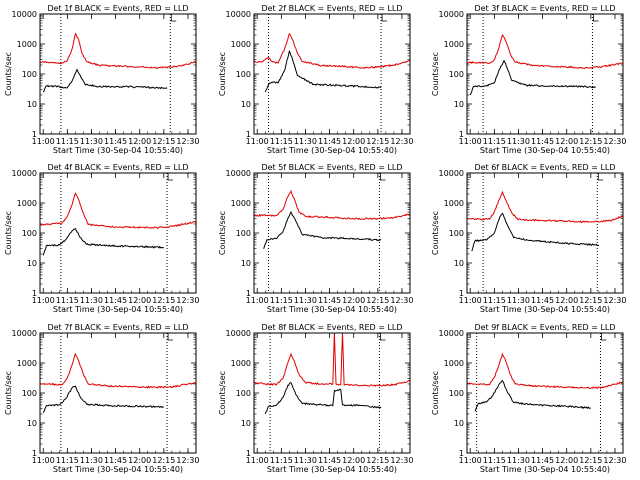 This screenshot has width=640, height=480. Describe the element at coordinates (117, 8) in the screenshot. I see `panel-title: Det 1f BLACK = Events, RED = LLD` at that location.